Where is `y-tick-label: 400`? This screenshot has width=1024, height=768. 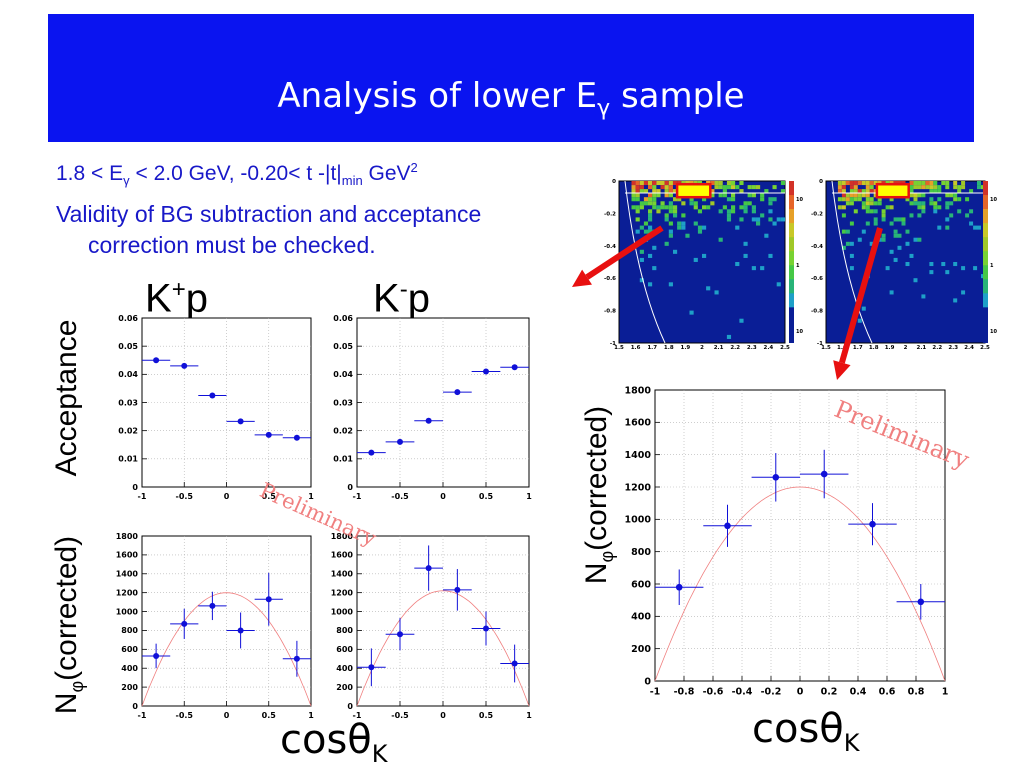 y-tick-label: 400 is located at coordinates (641, 617).